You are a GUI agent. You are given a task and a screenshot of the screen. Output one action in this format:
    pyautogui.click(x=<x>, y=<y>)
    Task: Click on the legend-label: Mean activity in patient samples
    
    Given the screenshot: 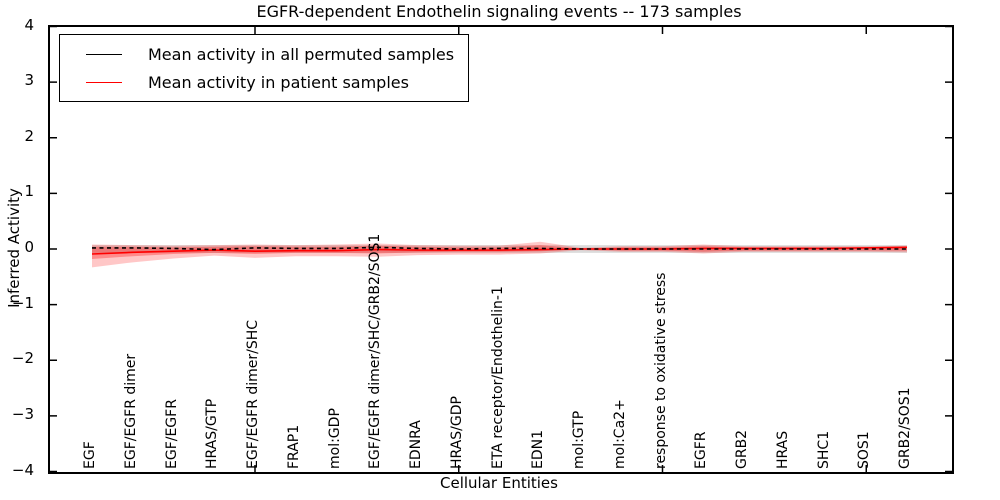 What is the action you would take?
    pyautogui.click(x=278, y=82)
    